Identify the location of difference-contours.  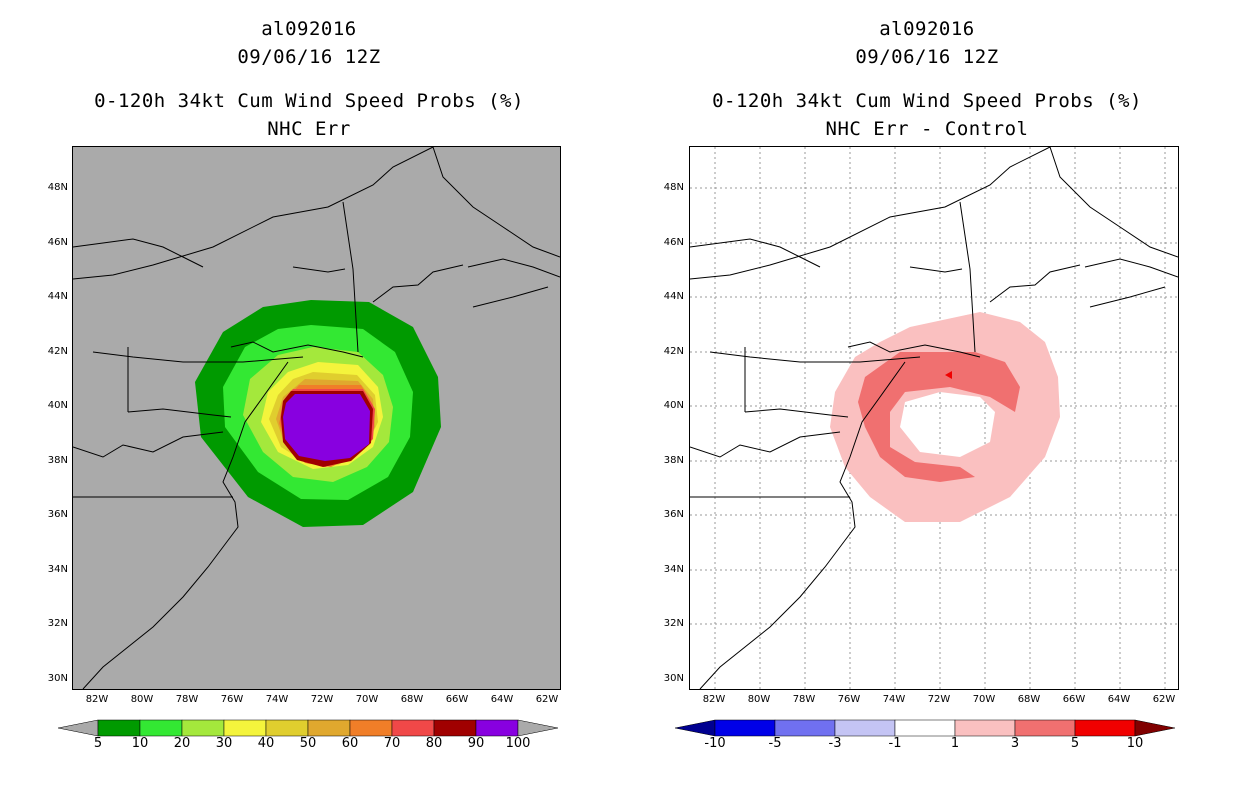
(945, 417).